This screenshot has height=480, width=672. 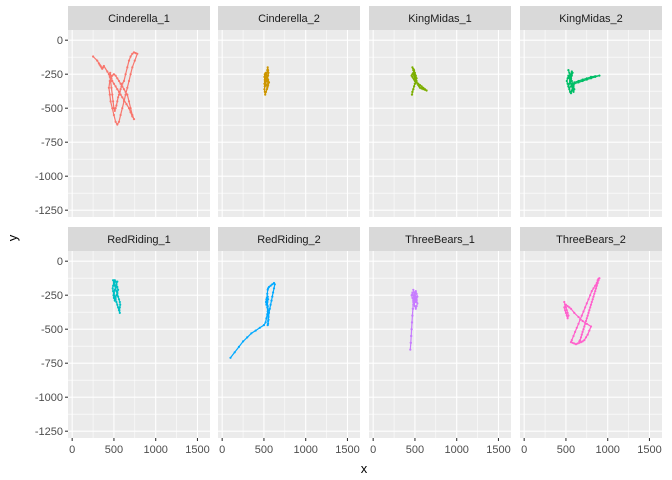 What do you see at coordinates (49, 211) in the screenshot?
I see `y-tick-label: -1250` at bounding box center [49, 211].